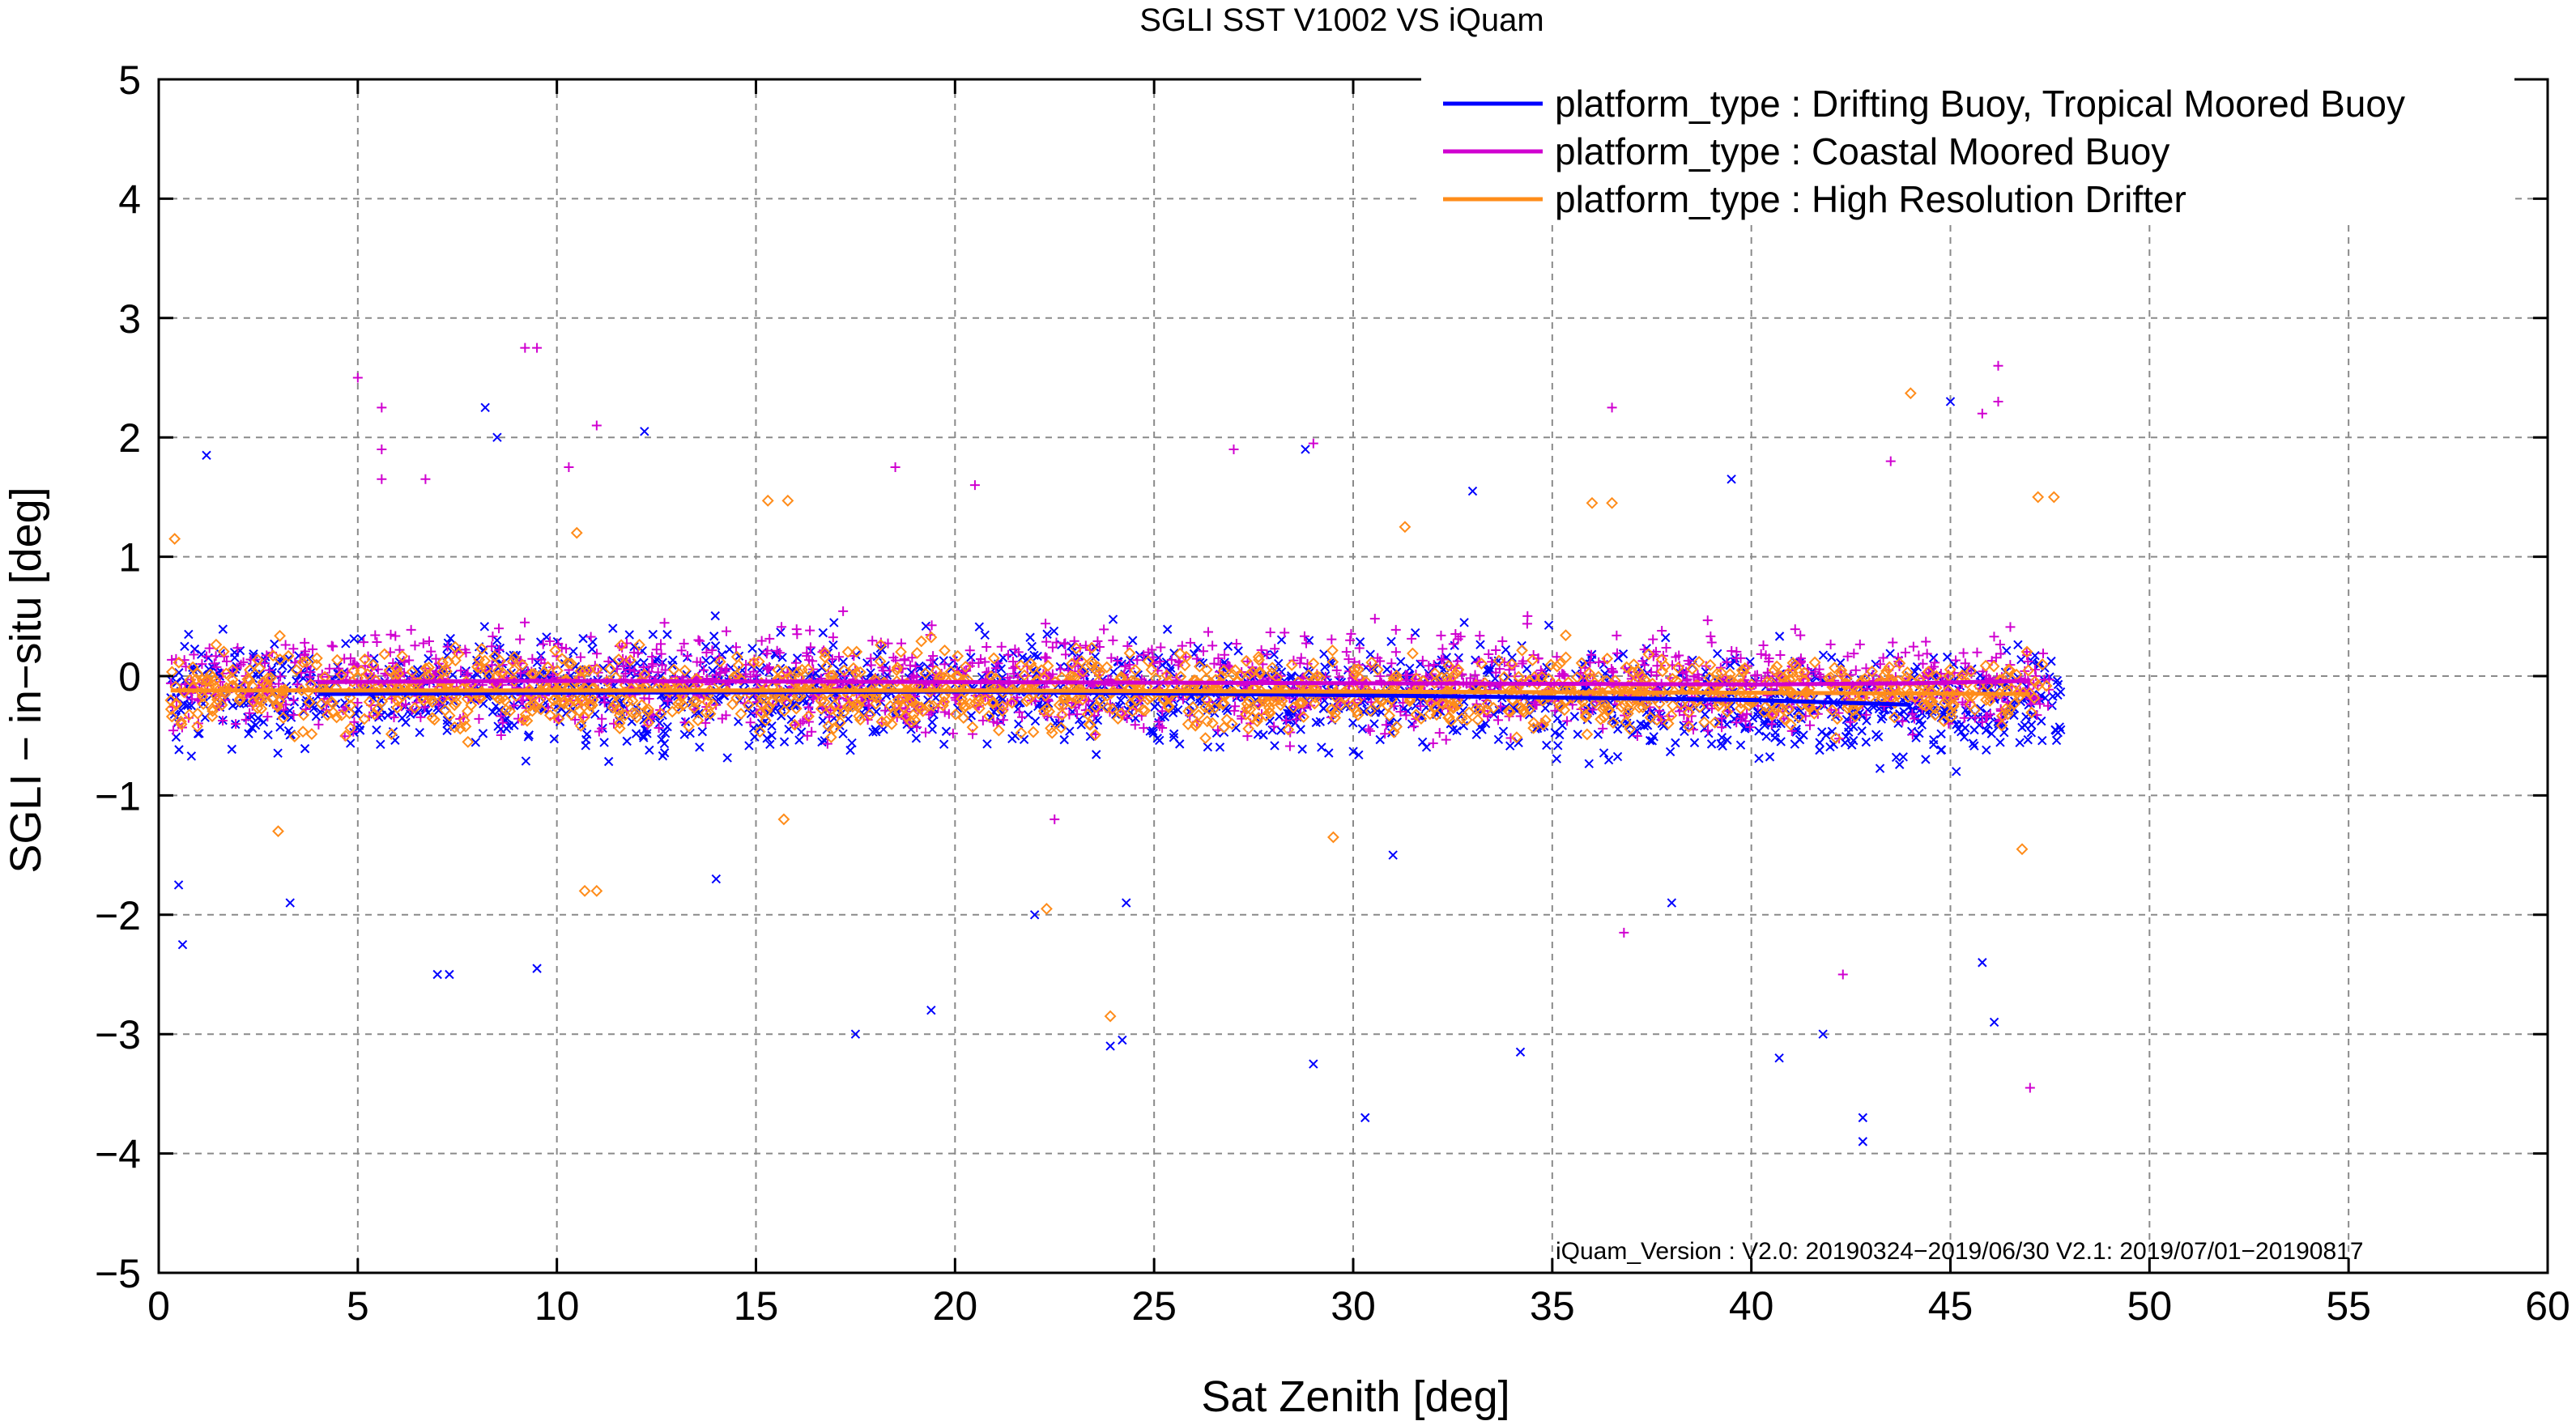 The image size is (2576, 1421). What do you see at coordinates (1862, 151) in the screenshot?
I see `legend-label-coastal: platform_type : Coastal Moored Buoy` at bounding box center [1862, 151].